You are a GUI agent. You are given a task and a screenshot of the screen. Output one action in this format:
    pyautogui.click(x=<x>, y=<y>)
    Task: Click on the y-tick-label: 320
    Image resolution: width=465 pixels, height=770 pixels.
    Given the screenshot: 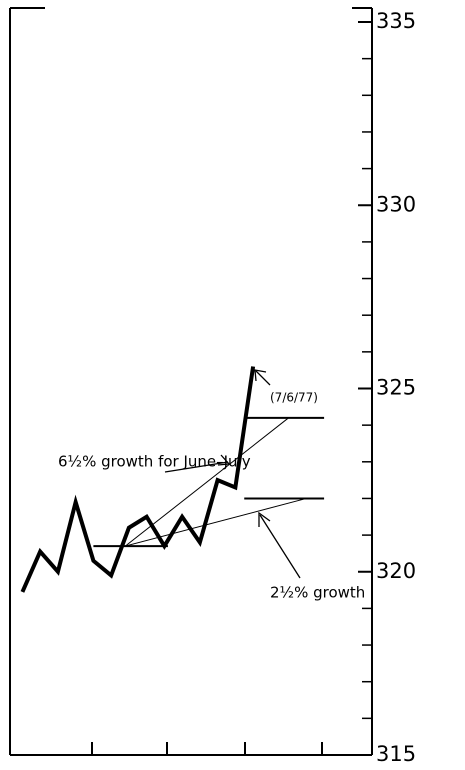 What is the action you would take?
    pyautogui.click(x=396, y=571)
    